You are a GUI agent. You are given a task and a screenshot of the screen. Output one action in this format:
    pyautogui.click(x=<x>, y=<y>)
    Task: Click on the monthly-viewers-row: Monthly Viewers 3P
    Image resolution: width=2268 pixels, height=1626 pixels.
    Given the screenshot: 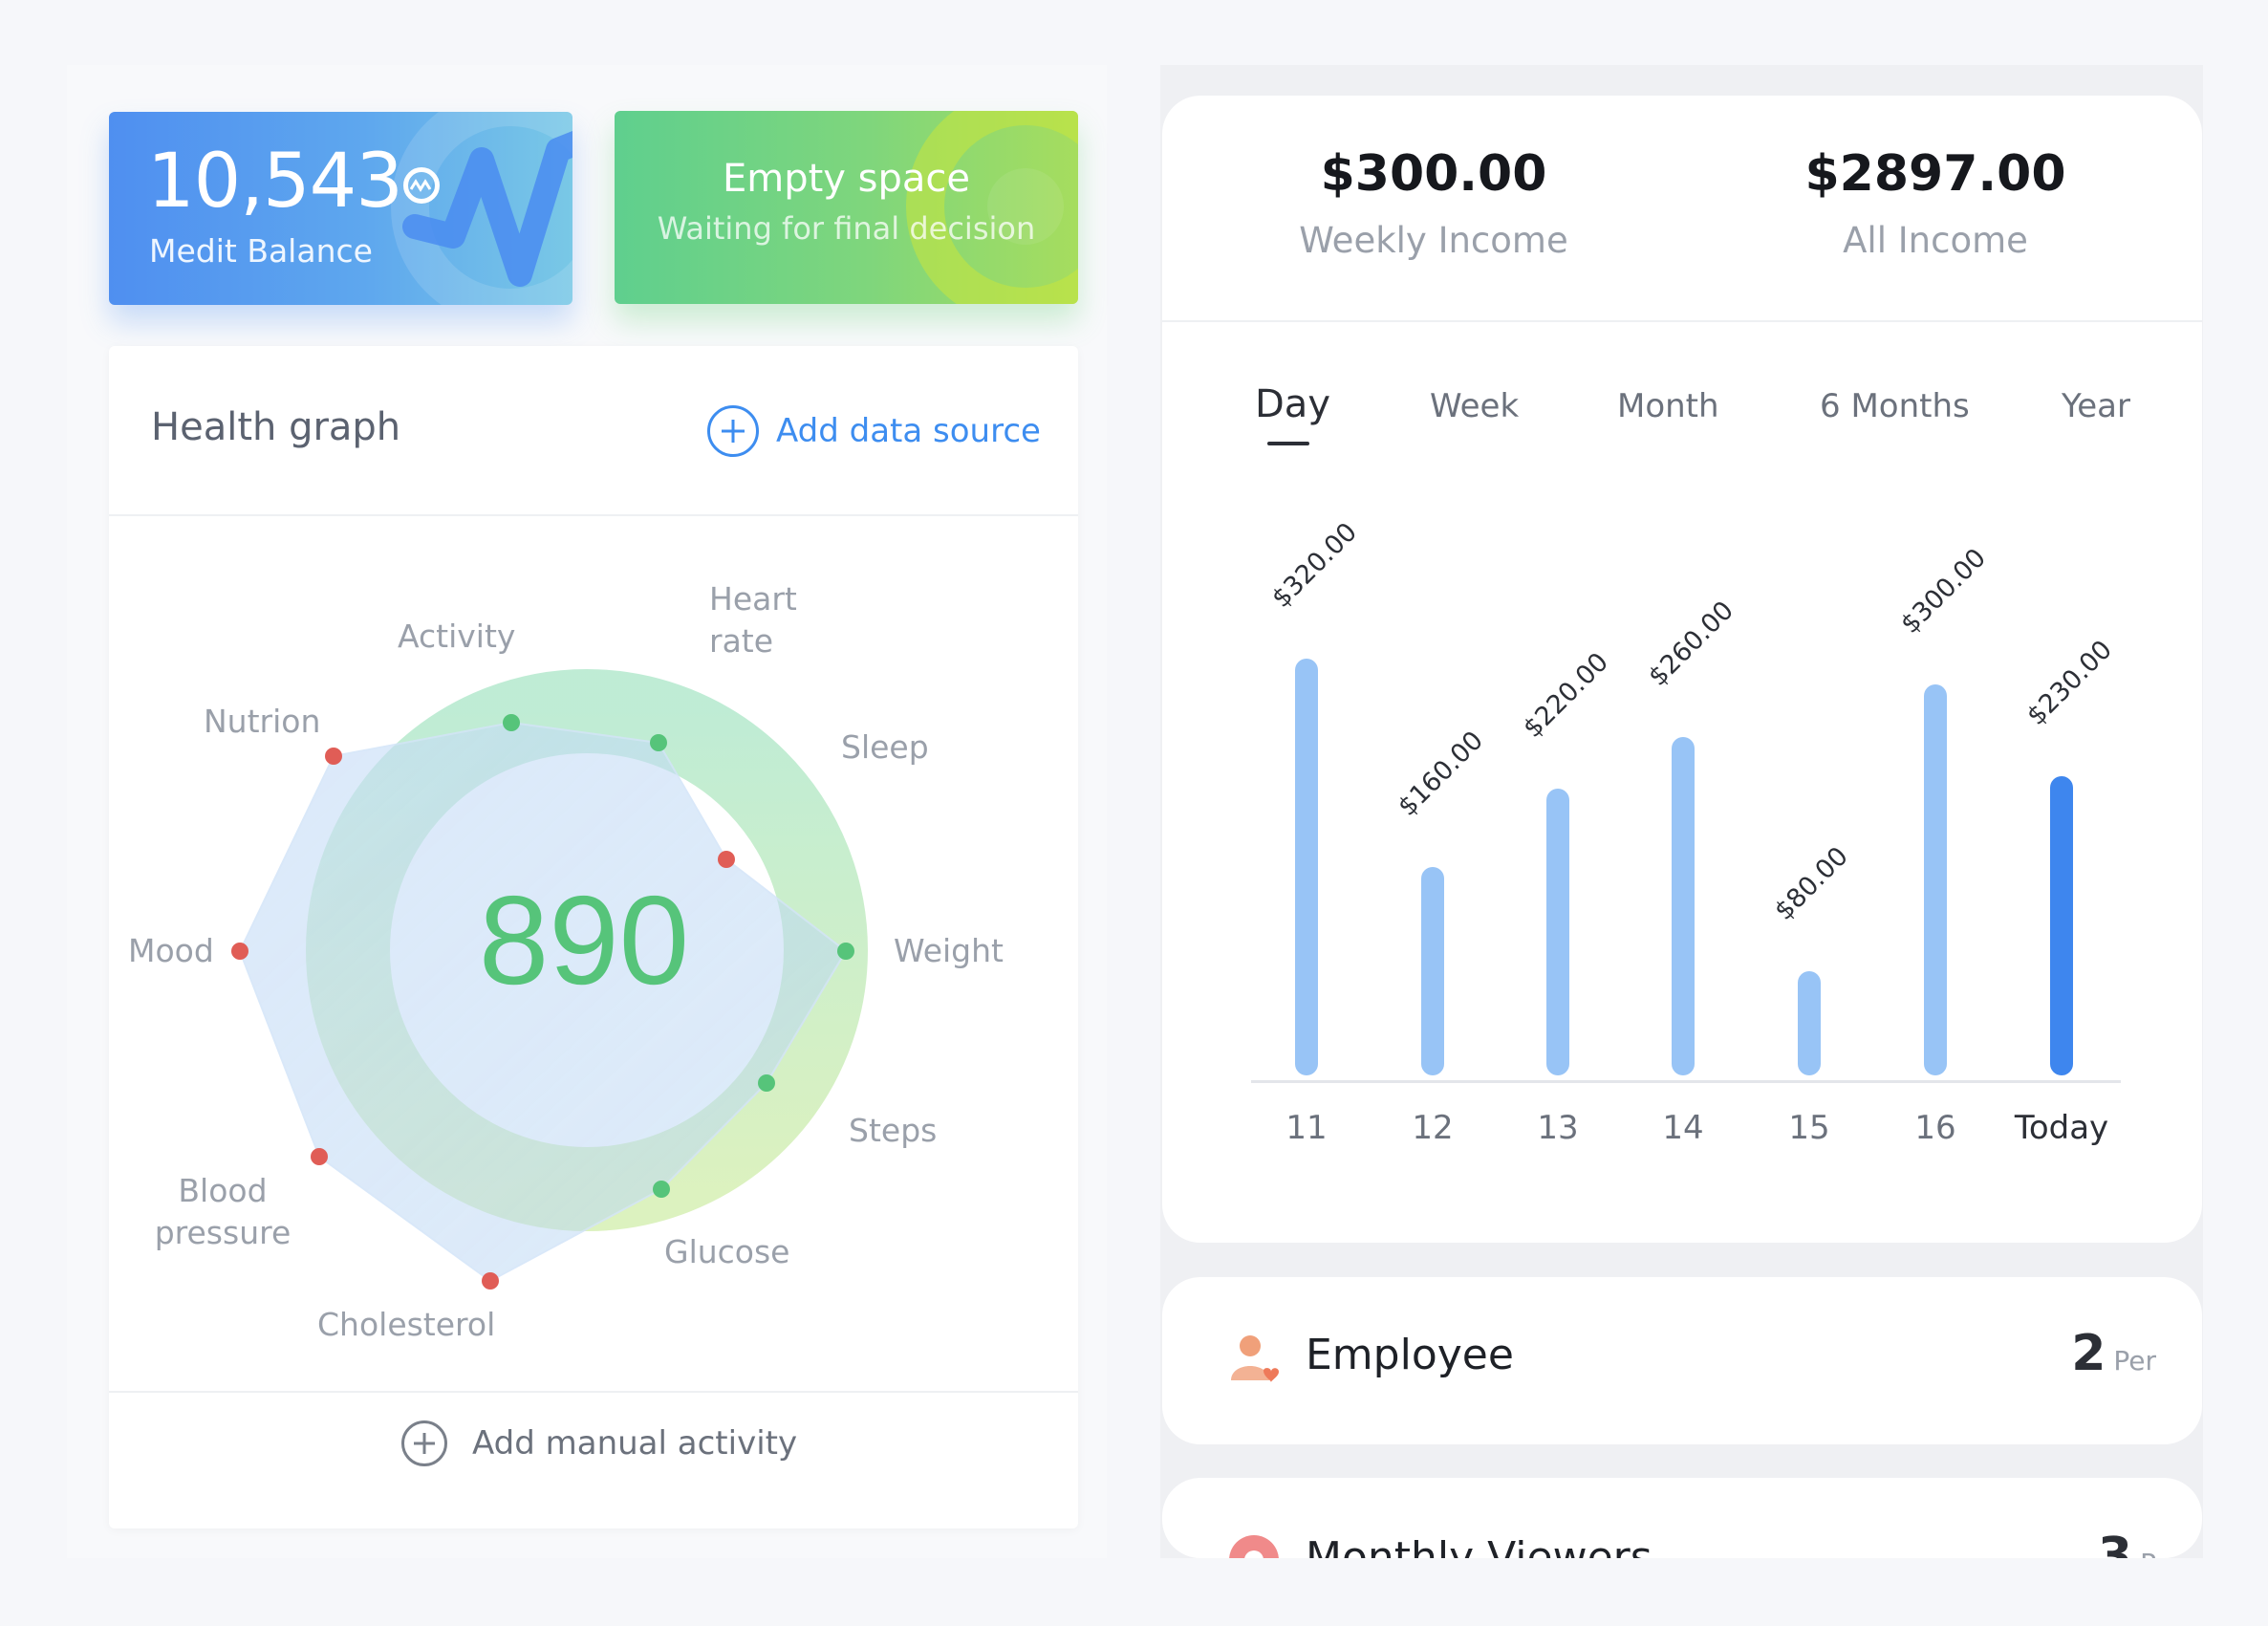 What is the action you would take?
    pyautogui.click(x=1682, y=1518)
    